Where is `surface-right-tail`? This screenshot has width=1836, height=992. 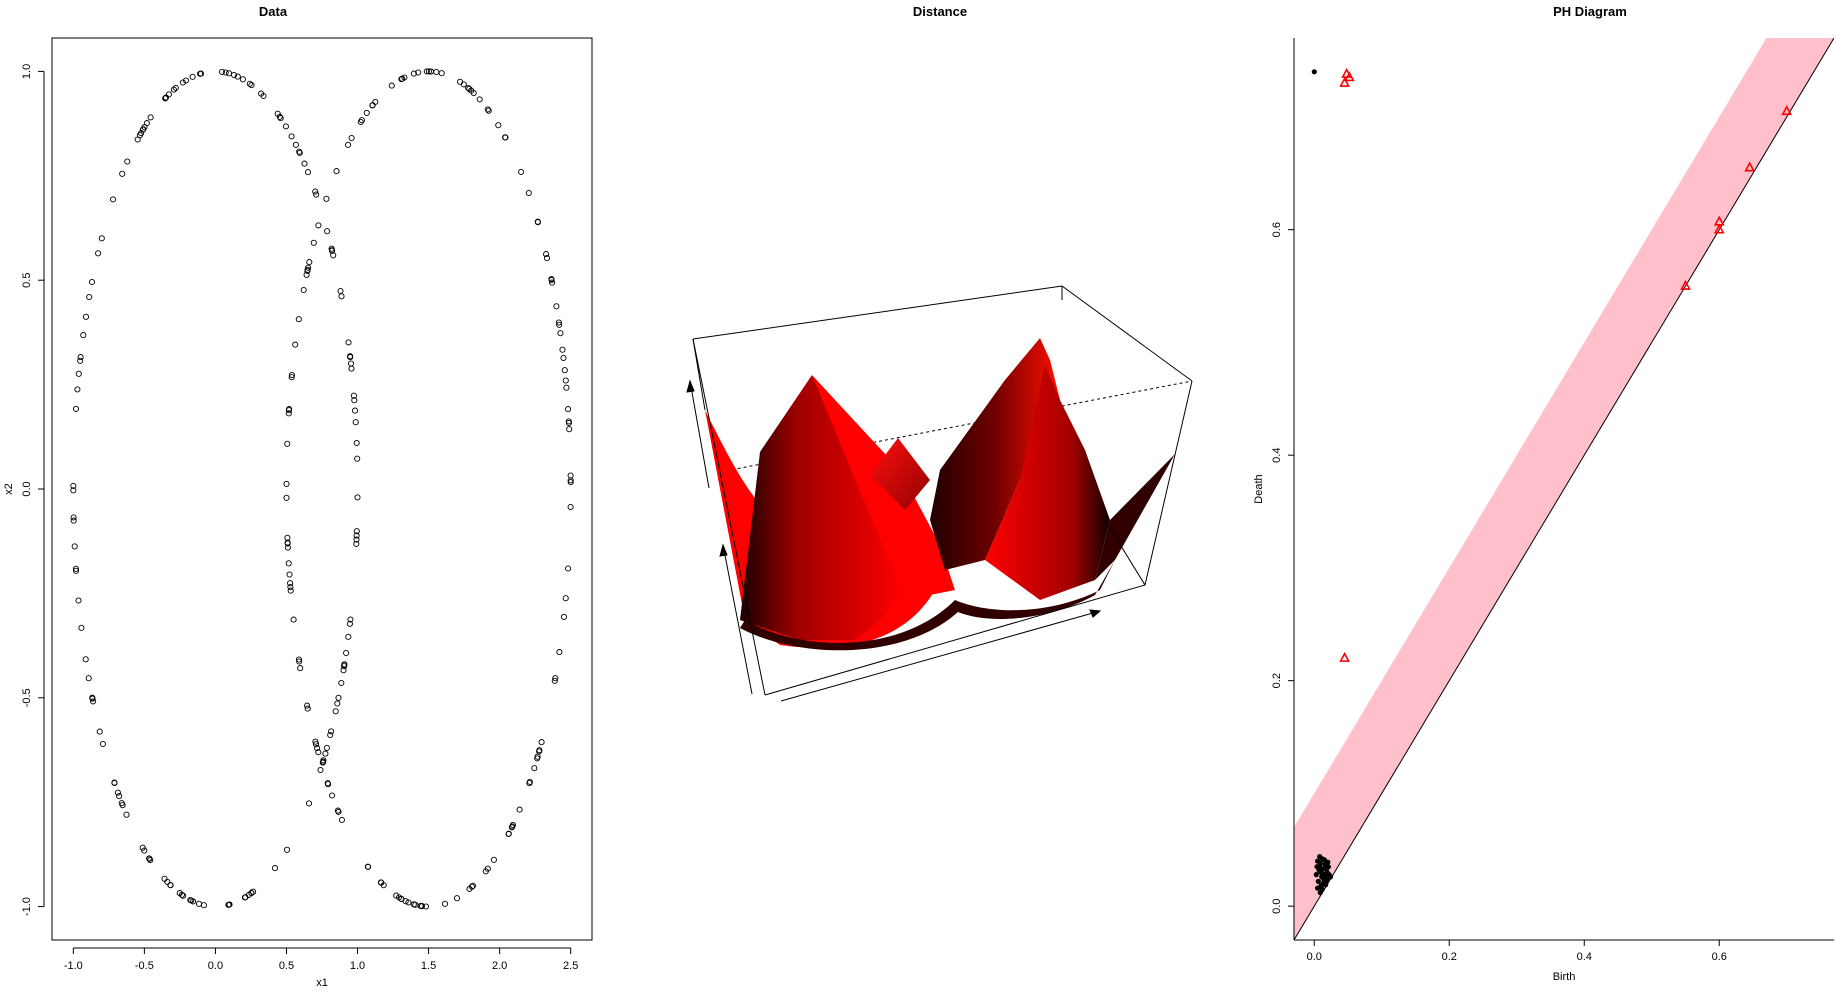 surface-right-tail is located at coordinates (1135, 517).